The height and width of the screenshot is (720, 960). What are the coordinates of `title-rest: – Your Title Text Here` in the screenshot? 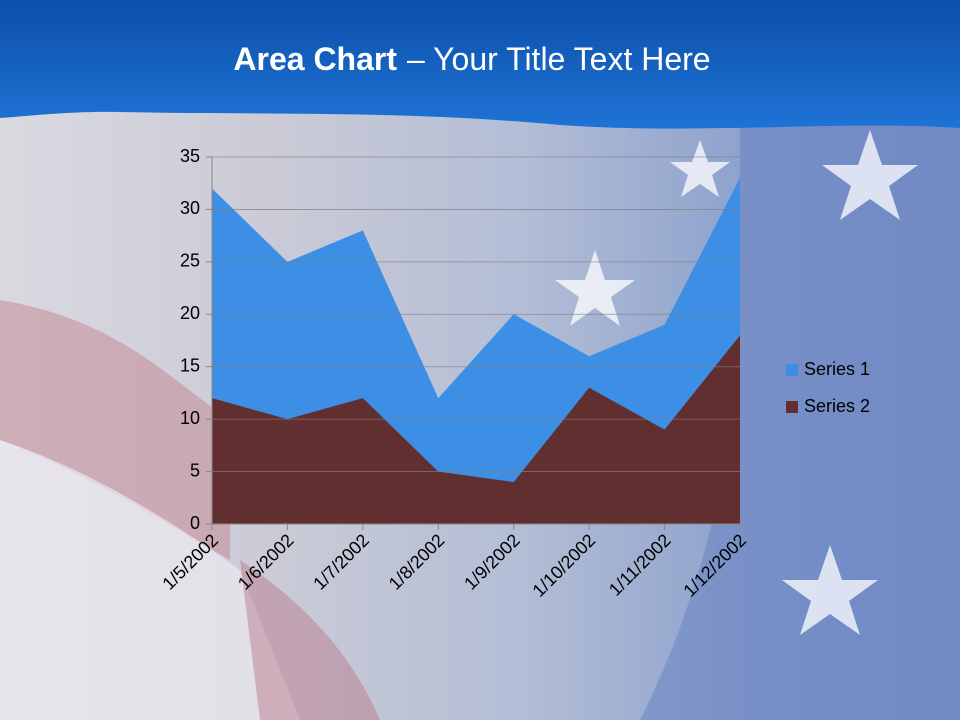 It's located at (559, 59).